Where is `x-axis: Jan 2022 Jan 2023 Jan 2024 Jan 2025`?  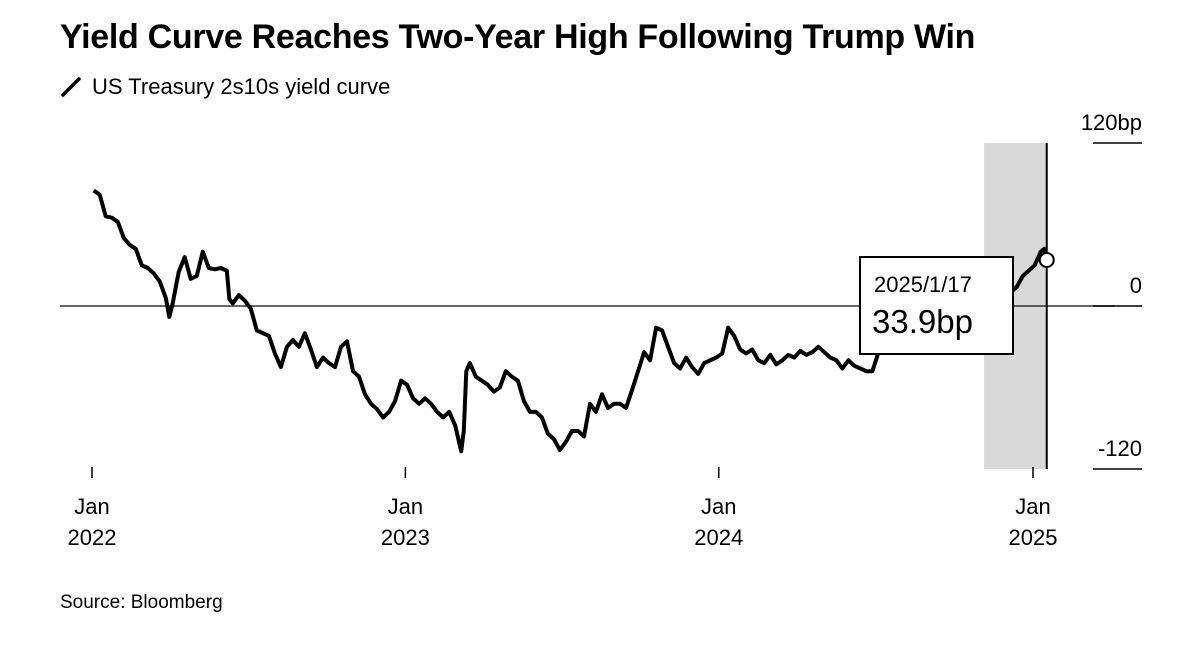
x-axis: Jan 2022 Jan 2023 Jan 2024 Jan 2025 is located at coordinates (563, 508).